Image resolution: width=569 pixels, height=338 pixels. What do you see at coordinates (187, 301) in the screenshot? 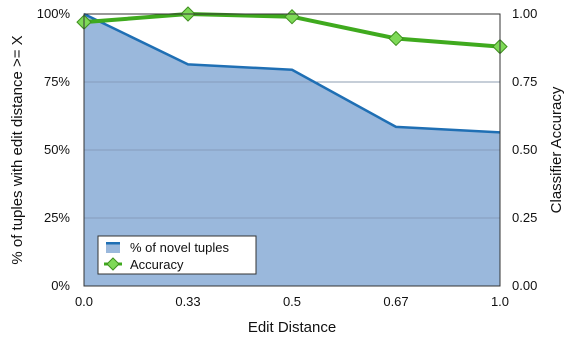
I see `x-tick-label-1: 0.33` at bounding box center [187, 301].